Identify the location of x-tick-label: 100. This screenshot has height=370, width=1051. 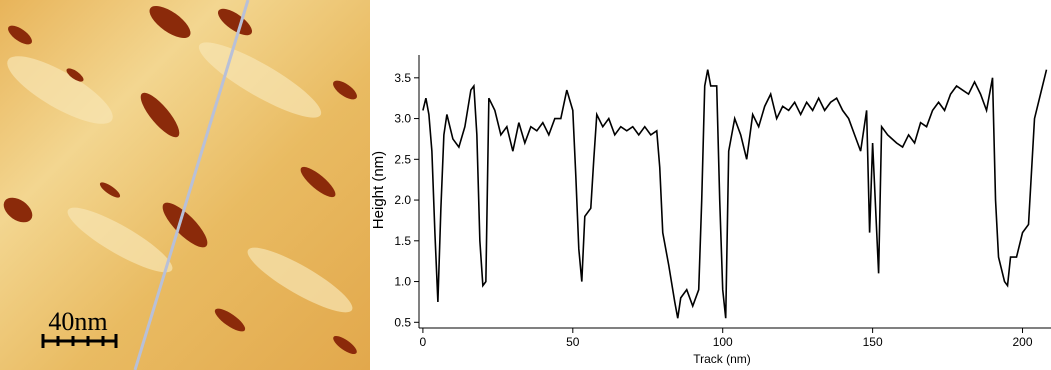
(723, 342).